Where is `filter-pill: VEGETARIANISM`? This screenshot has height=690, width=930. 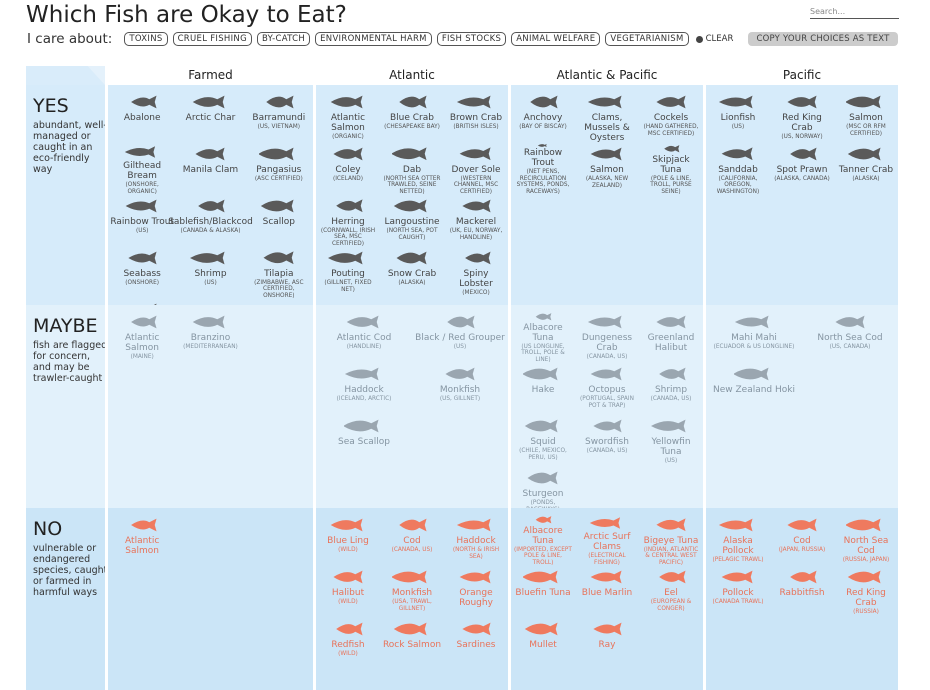
filter-pill: VEGETARIANISM is located at coordinates (647, 39).